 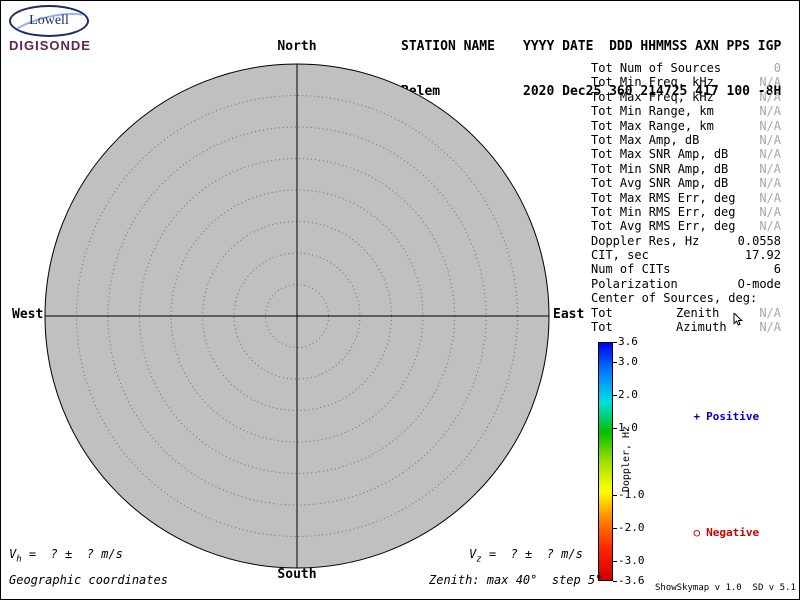 I want to click on stat-label: Tot Max Range, km, so click(x=652, y=125).